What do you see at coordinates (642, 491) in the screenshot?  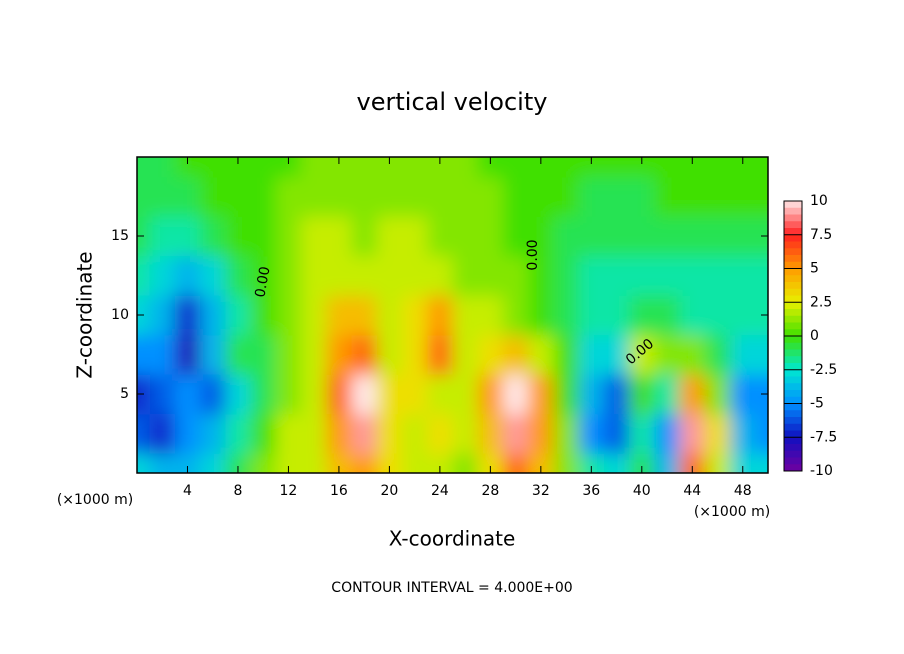 I see `x-tick-label: 40` at bounding box center [642, 491].